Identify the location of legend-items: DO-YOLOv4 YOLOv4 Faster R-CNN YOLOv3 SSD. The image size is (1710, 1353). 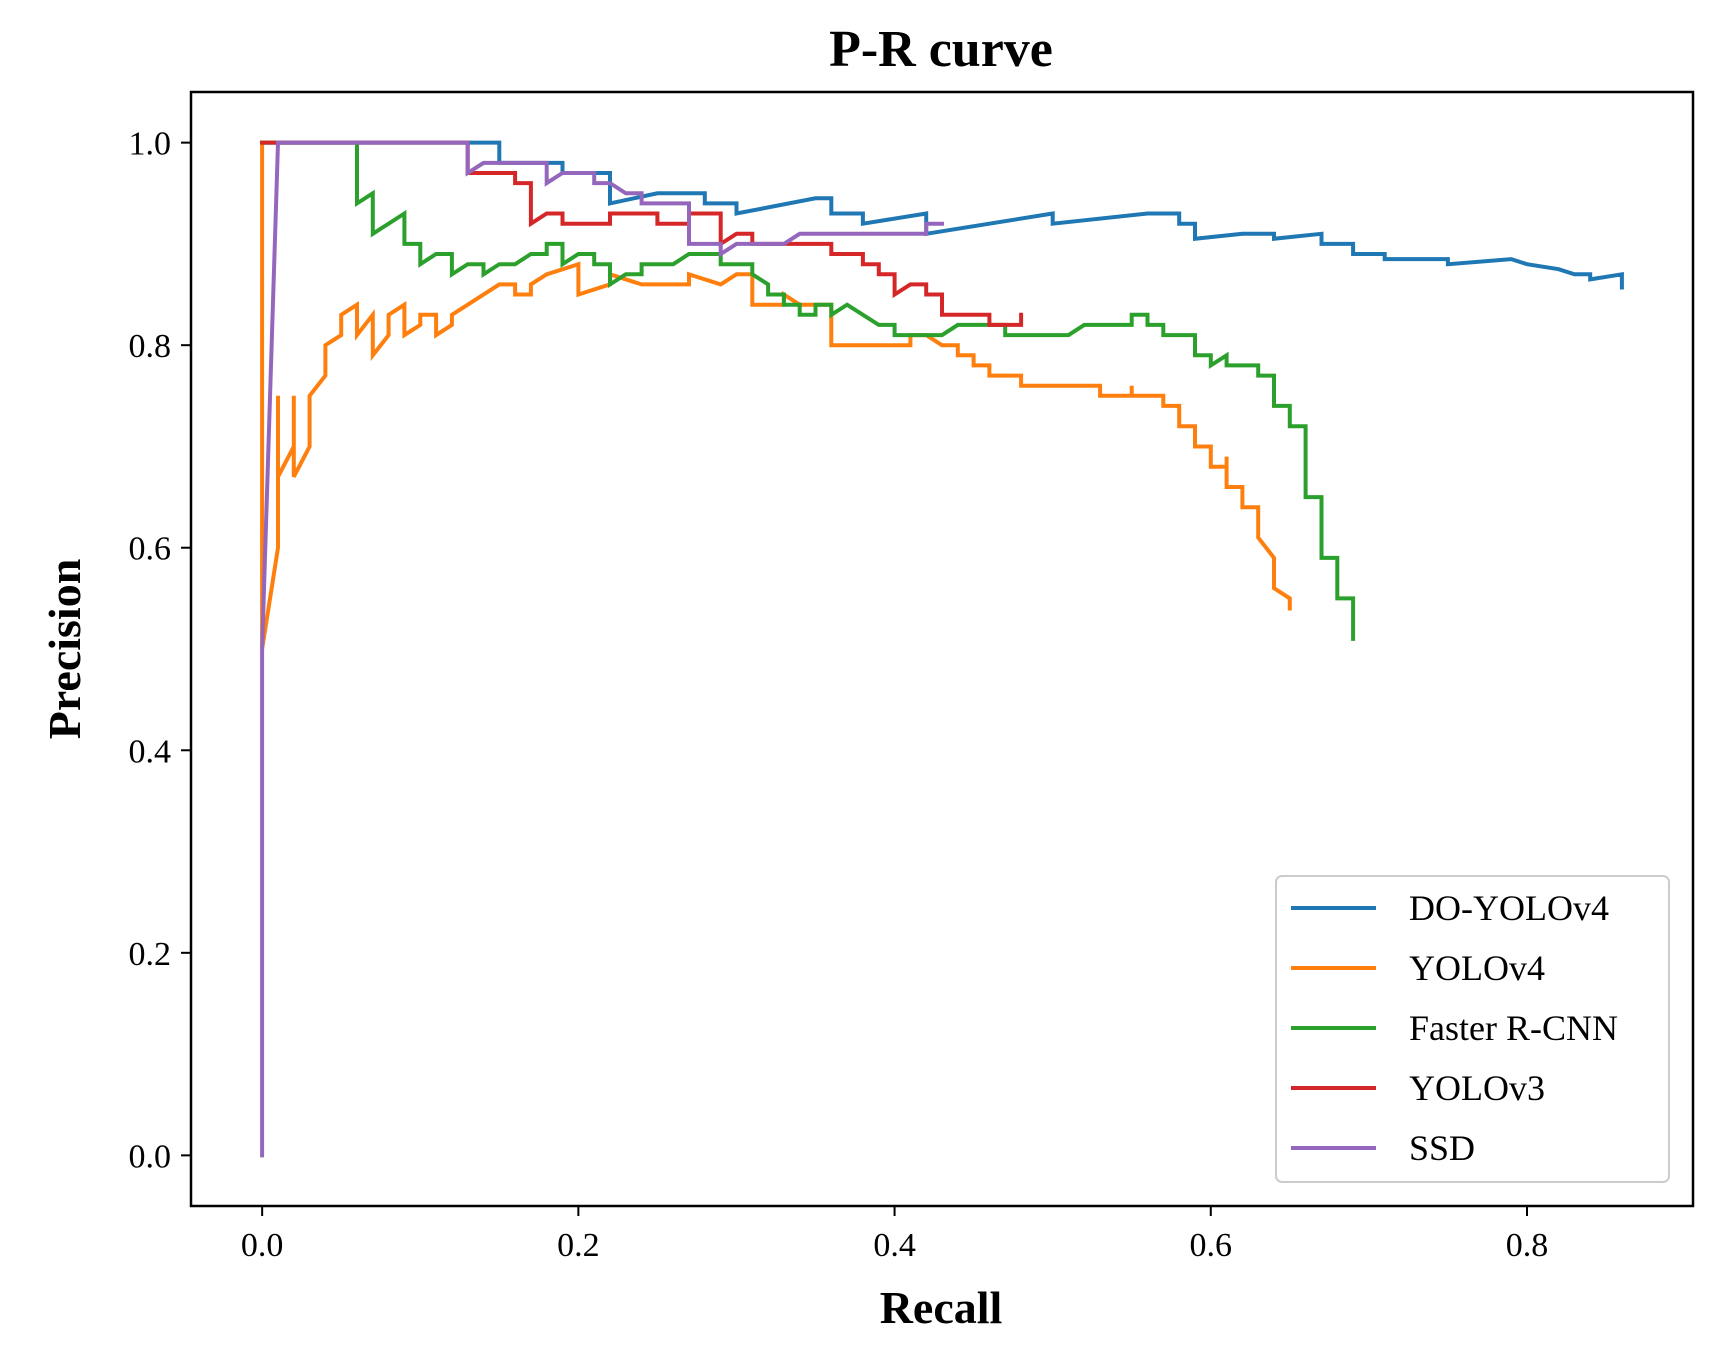
(1454, 1028).